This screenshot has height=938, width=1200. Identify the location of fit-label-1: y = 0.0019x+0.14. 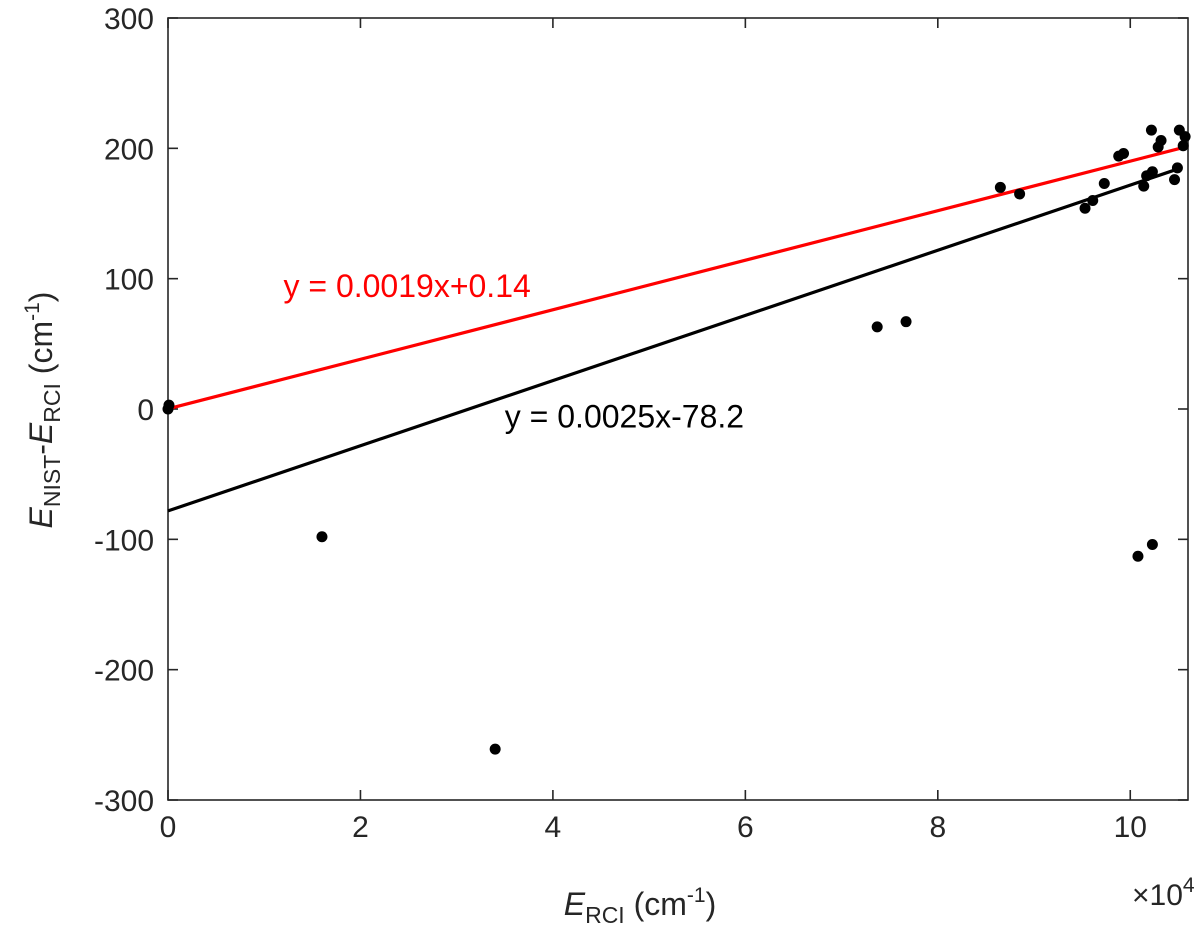
(406, 286).